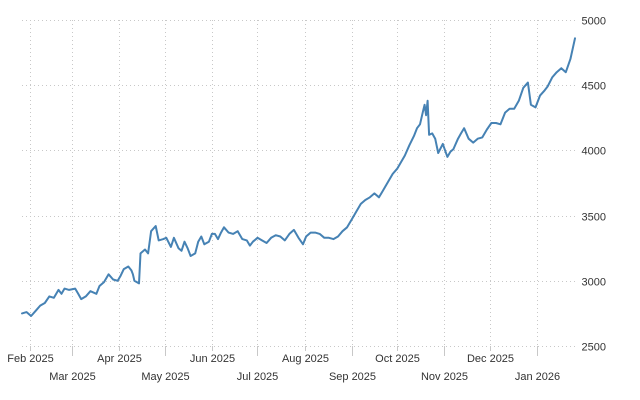 This screenshot has height=400, width=640. What do you see at coordinates (594, 218) in the screenshot?
I see `y-tick-label: 3500` at bounding box center [594, 218].